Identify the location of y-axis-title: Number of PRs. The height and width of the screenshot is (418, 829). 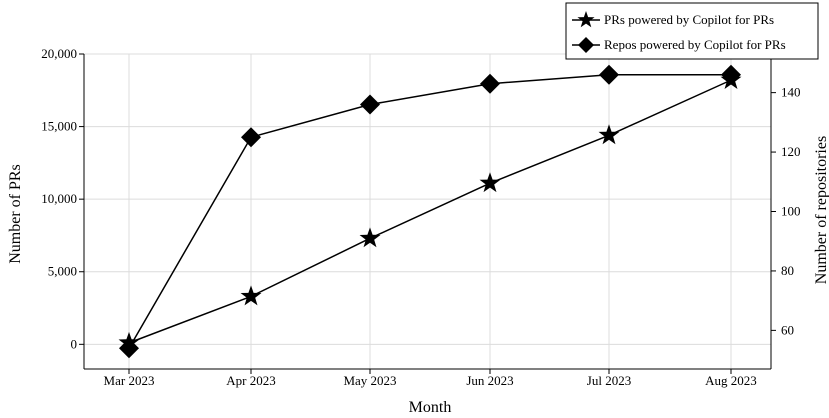
(15, 214).